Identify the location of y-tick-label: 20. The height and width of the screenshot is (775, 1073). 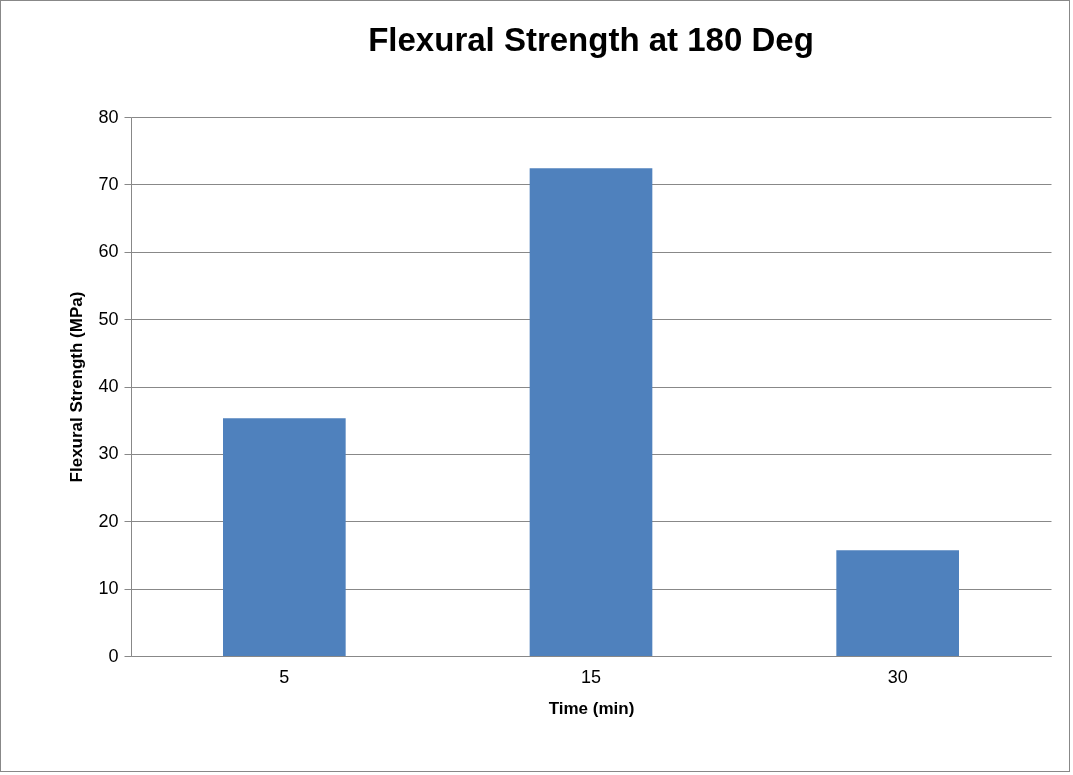
(108, 520).